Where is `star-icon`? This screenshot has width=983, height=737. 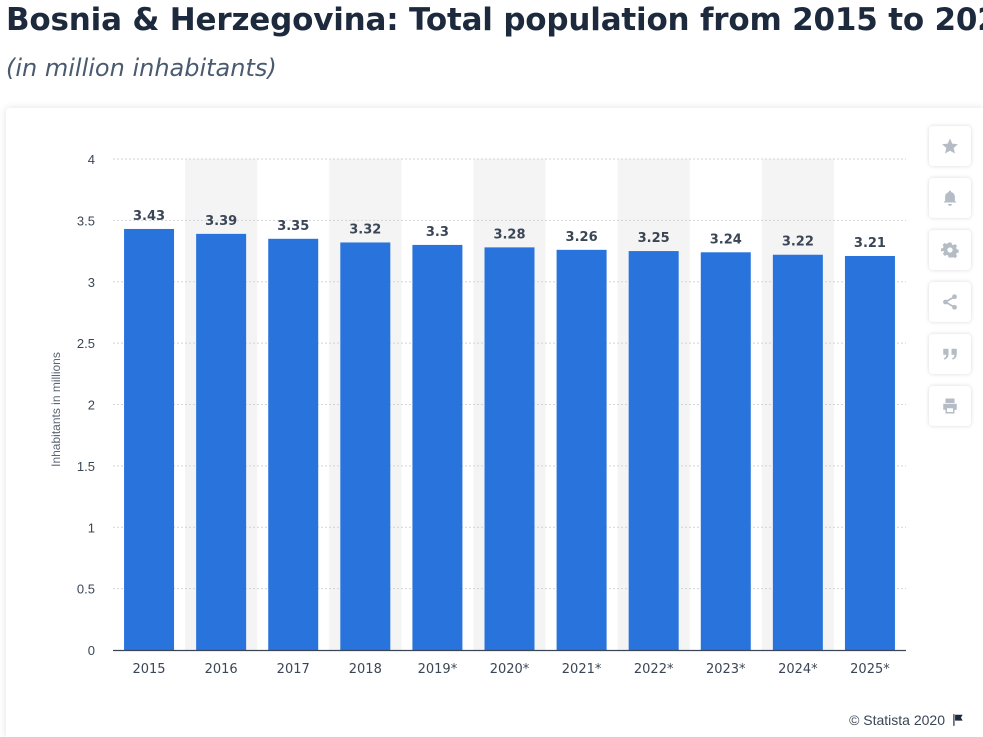
star-icon is located at coordinates (950, 146).